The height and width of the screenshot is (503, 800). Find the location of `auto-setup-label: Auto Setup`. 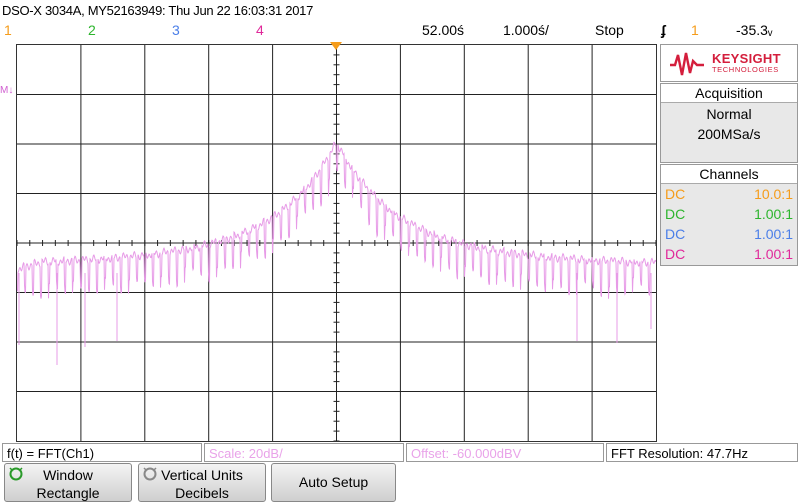

auto-setup-label: Auto Setup is located at coordinates (333, 482).